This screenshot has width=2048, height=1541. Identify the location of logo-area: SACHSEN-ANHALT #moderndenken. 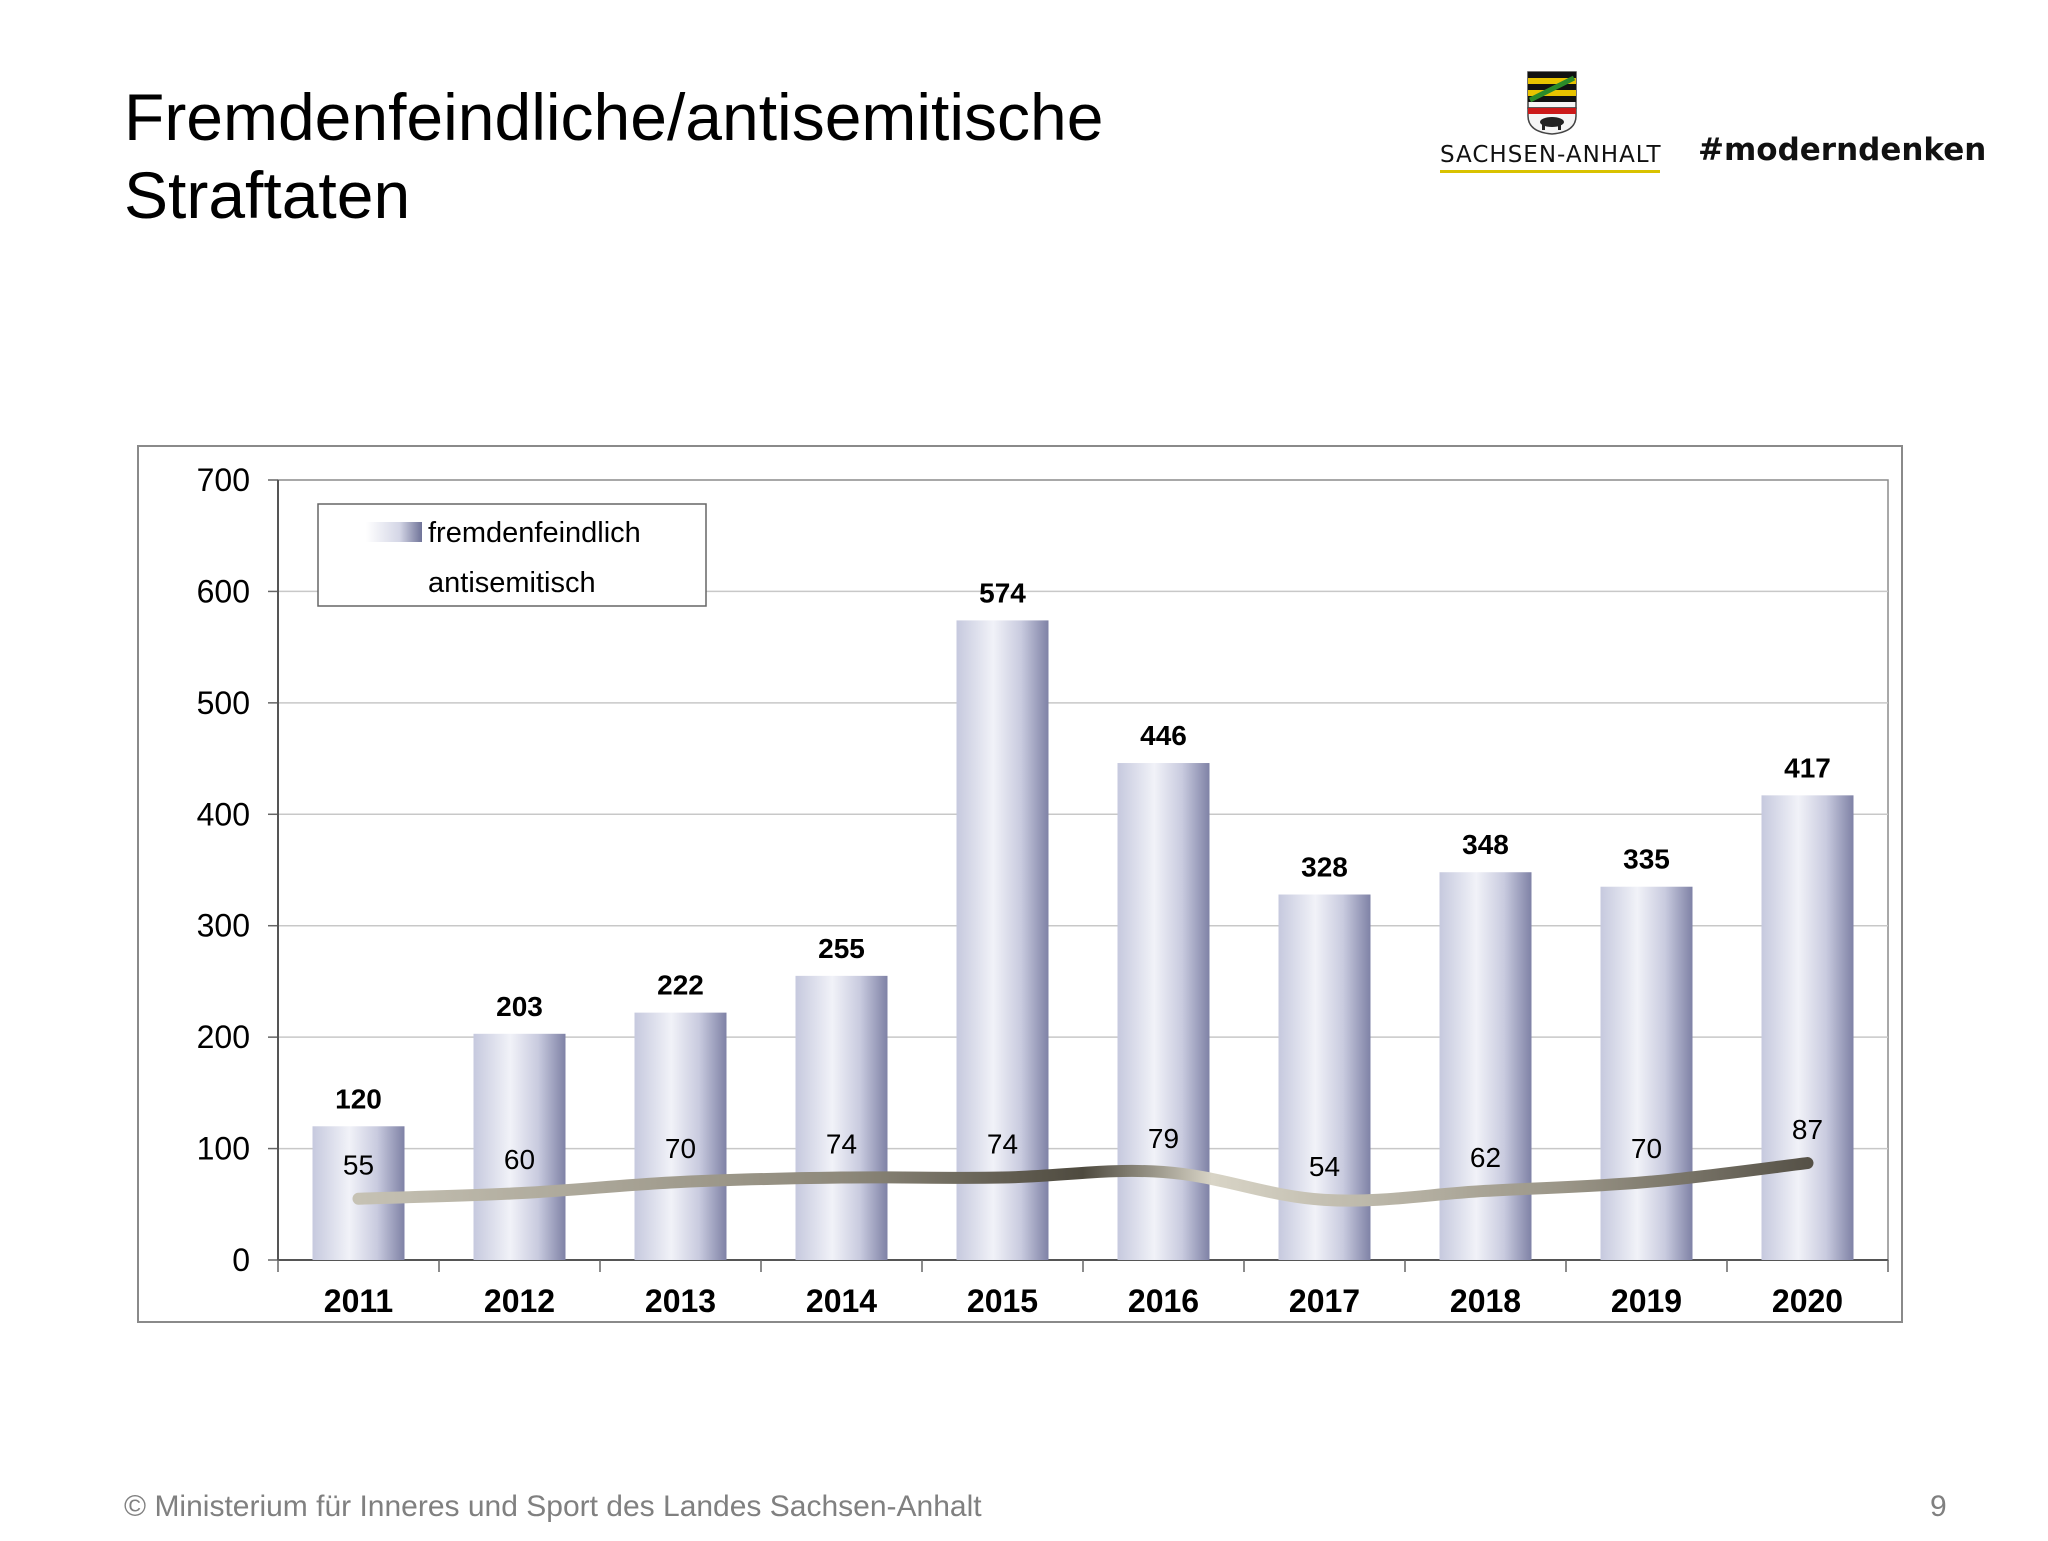
(1720, 121).